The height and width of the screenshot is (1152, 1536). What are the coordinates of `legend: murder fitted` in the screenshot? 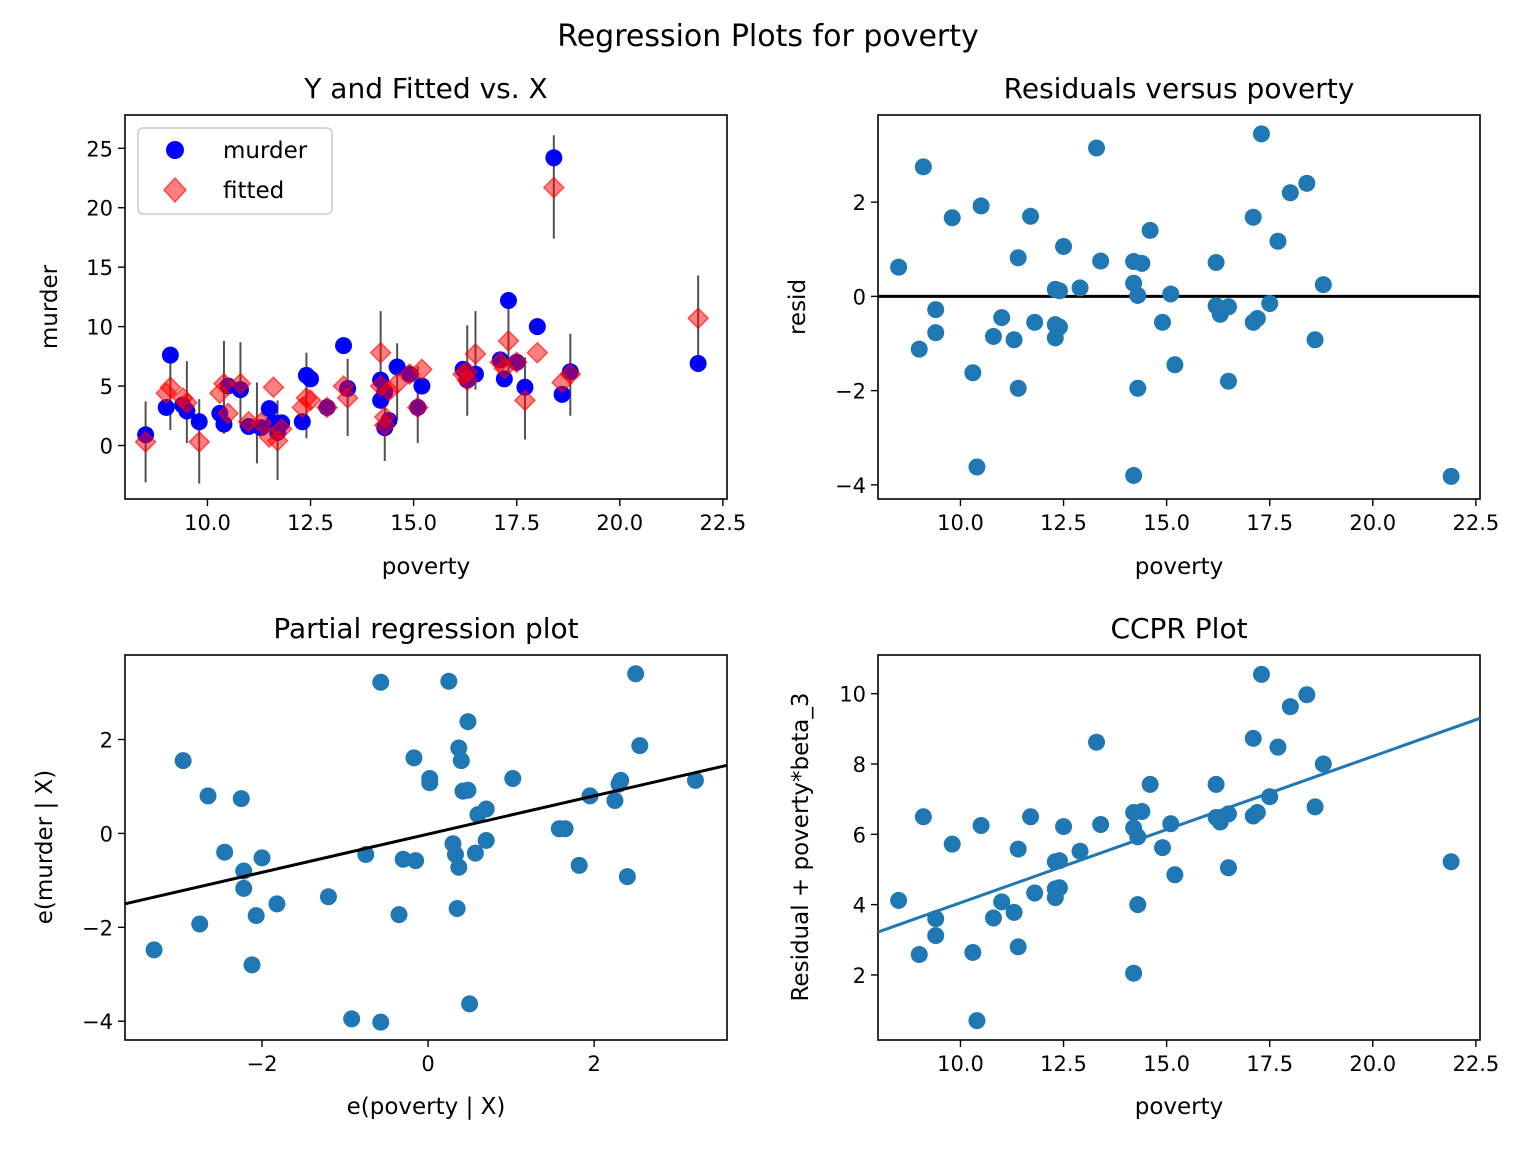 It's located at (235, 171).